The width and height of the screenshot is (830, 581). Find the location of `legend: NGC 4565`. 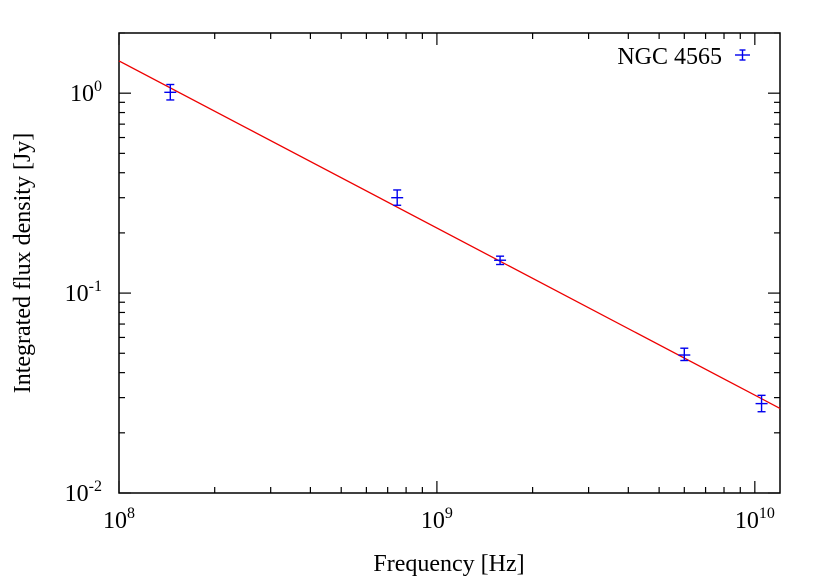

legend: NGC 4565 is located at coordinates (683, 57).